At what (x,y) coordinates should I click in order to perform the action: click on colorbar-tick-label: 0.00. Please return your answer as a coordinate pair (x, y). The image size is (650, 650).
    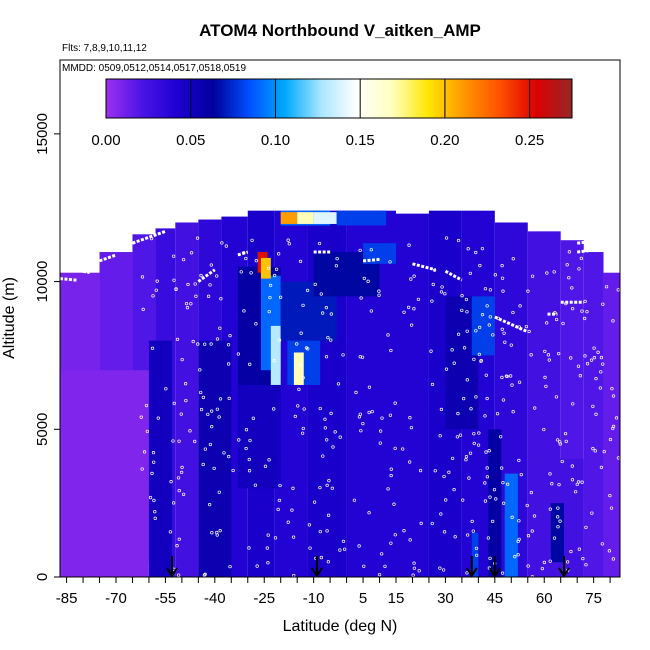
    Looking at the image, I should click on (105, 140).